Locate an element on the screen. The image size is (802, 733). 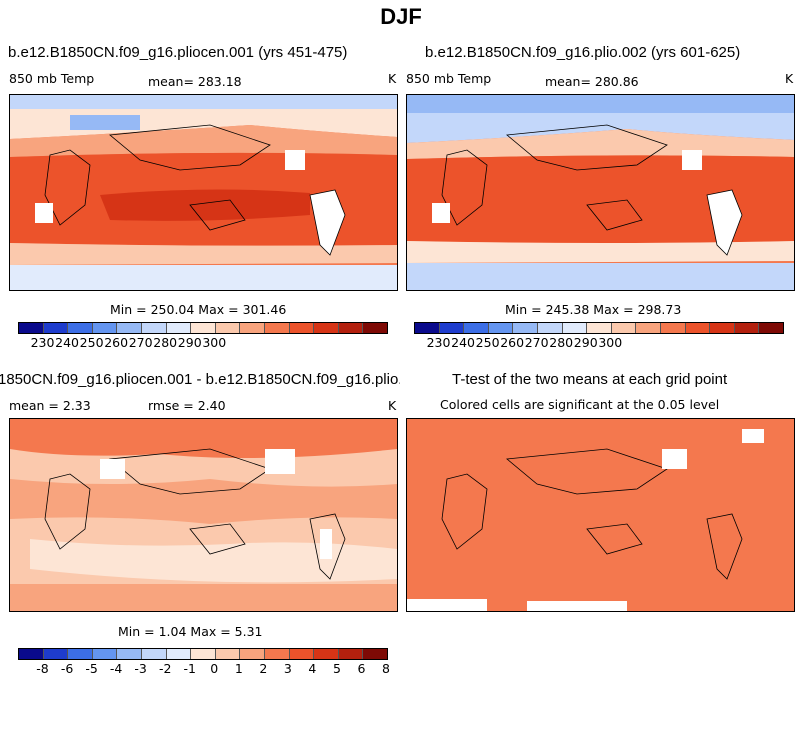
colorbar-tick-label: 0 is located at coordinates (214, 668).